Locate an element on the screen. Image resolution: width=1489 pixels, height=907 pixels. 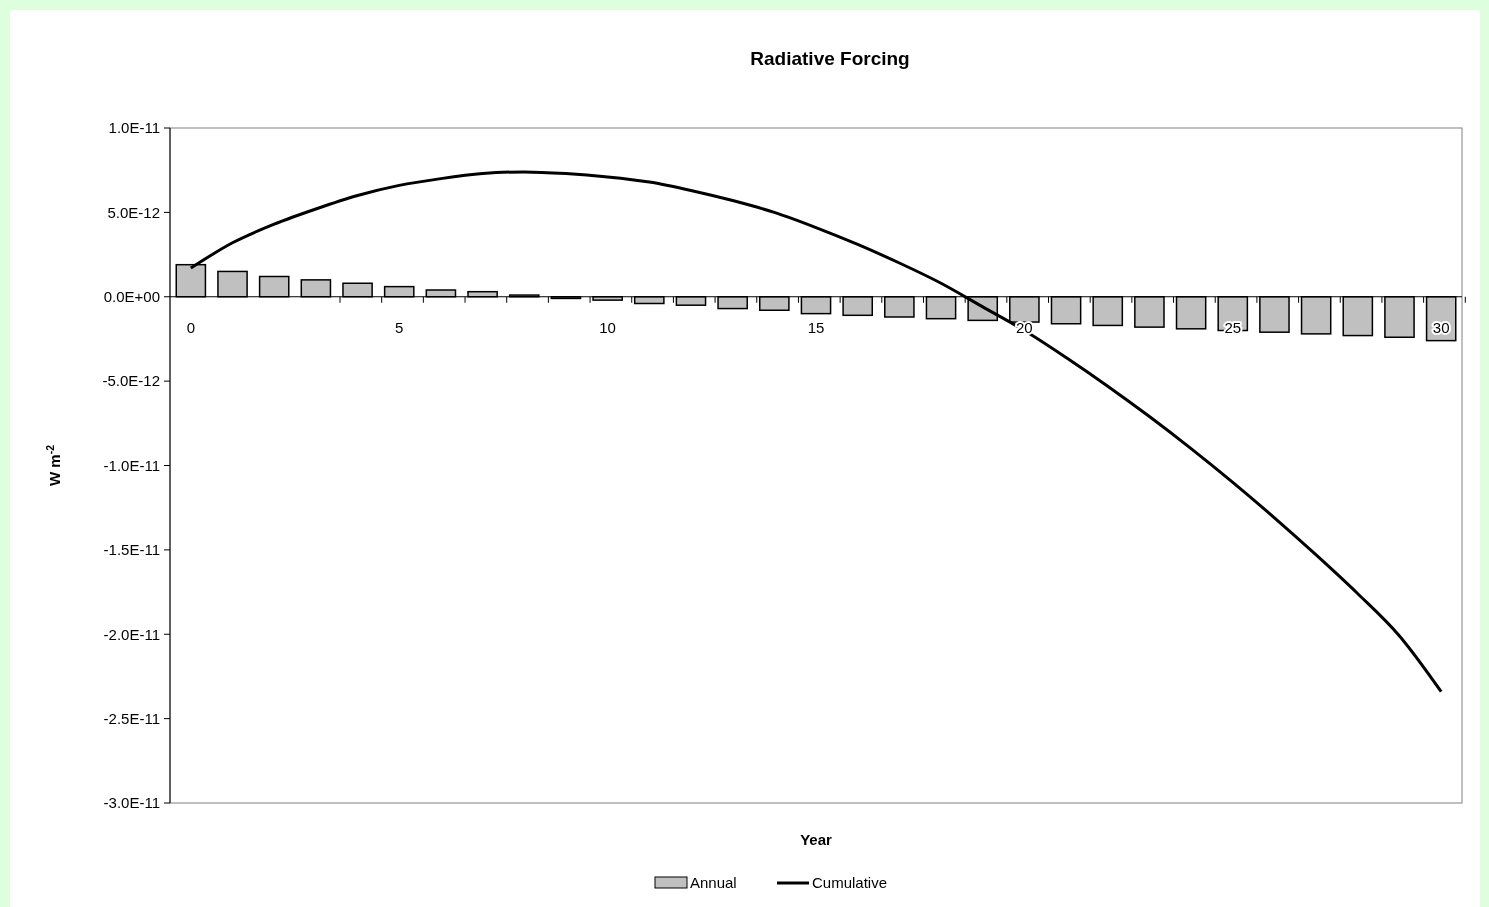
legend-label: Annual is located at coordinates (713, 882).